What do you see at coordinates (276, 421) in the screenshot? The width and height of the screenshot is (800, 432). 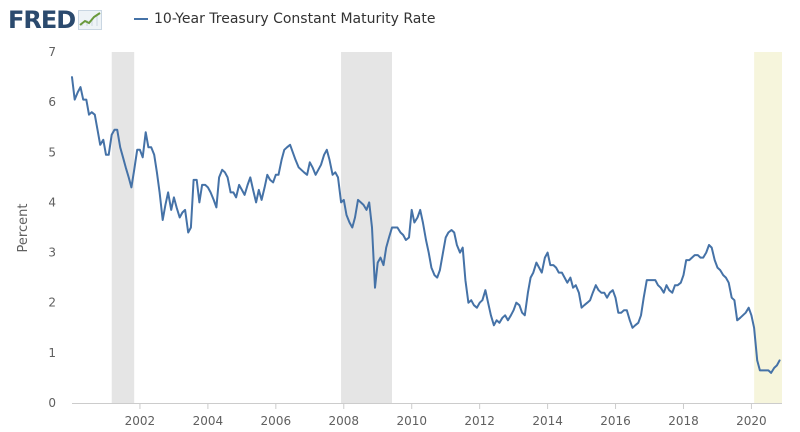 I see `x-tick-label: 2006` at bounding box center [276, 421].